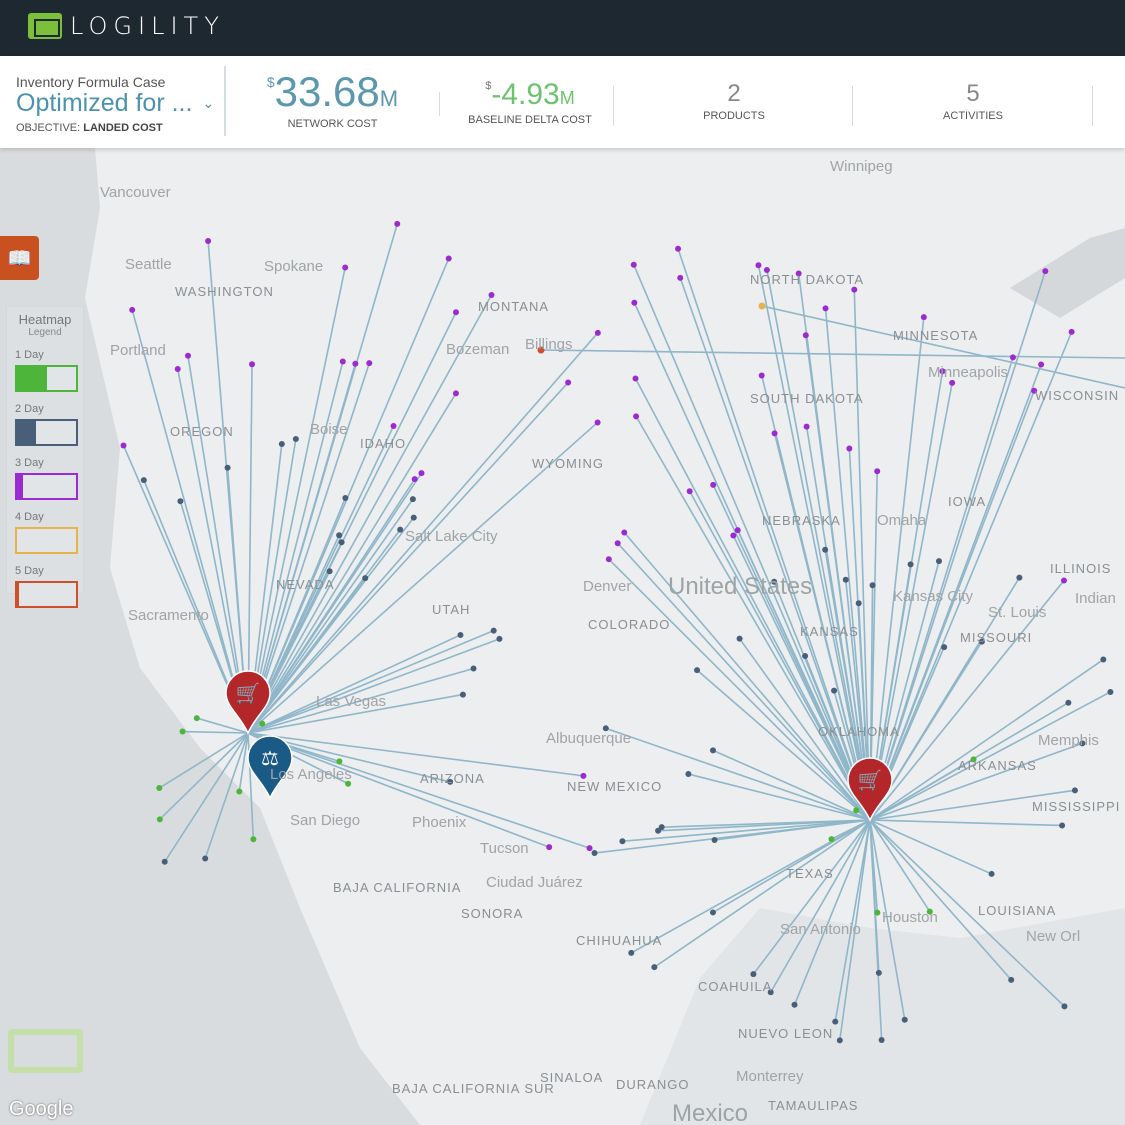 The height and width of the screenshot is (1125, 1125). What do you see at coordinates (126, 26) in the screenshot?
I see `logility-logo: LOGILITY` at bounding box center [126, 26].